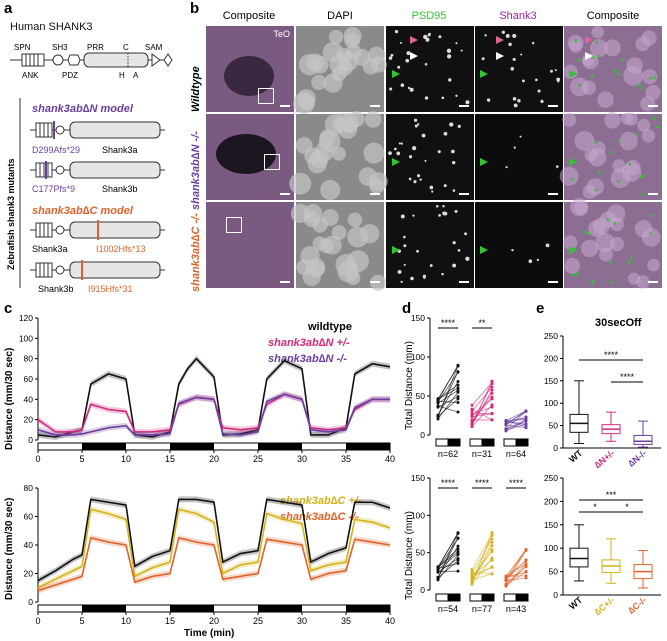 The image size is (667, 641). I want to click on e-y-tick-label-top: 200, so click(551, 358).